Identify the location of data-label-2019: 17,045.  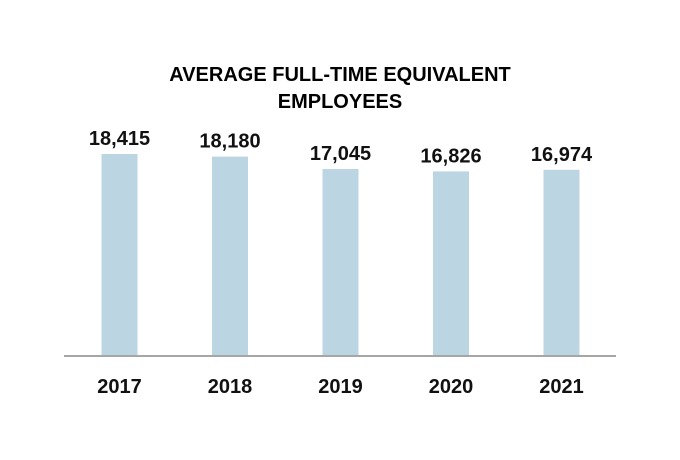
(340, 154).